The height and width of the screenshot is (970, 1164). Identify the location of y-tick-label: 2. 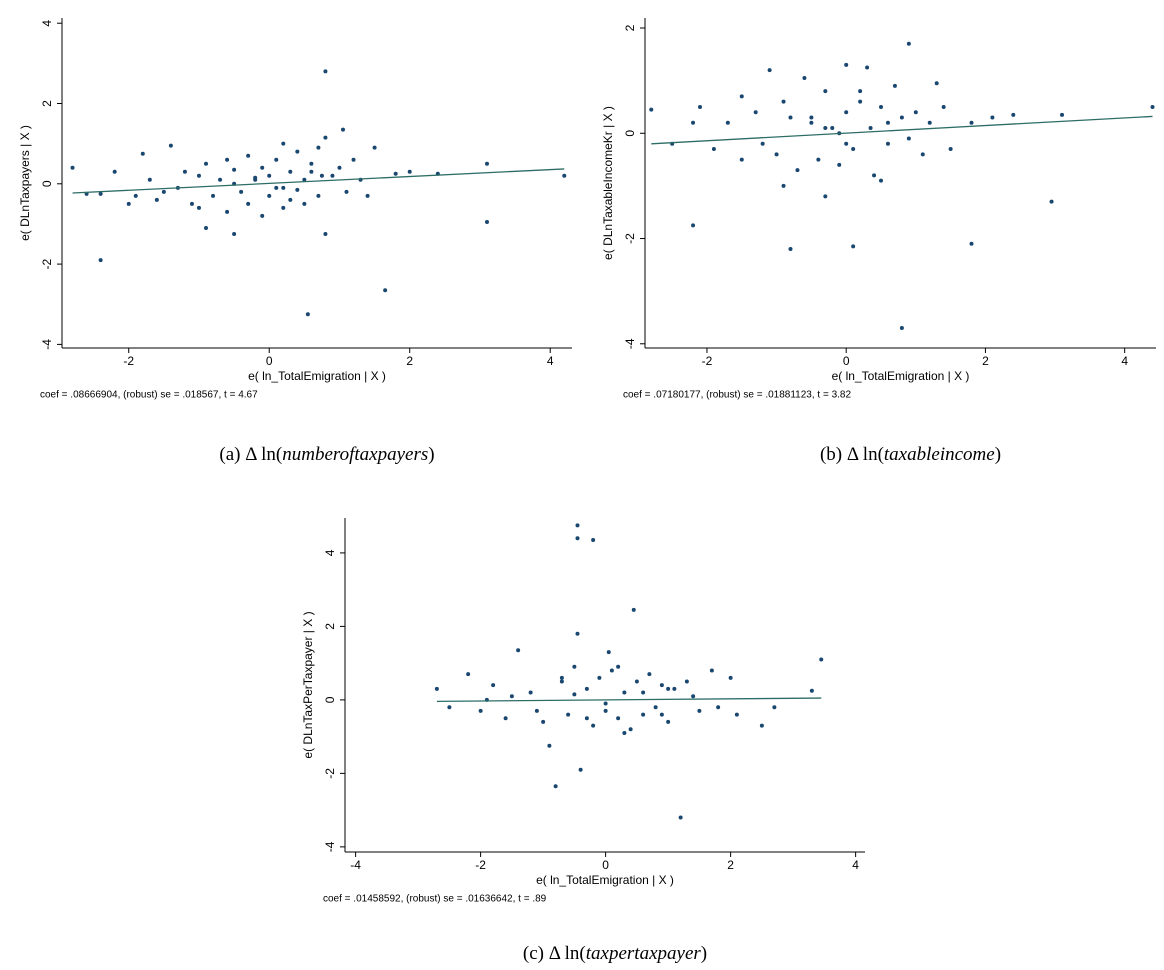
(47, 103).